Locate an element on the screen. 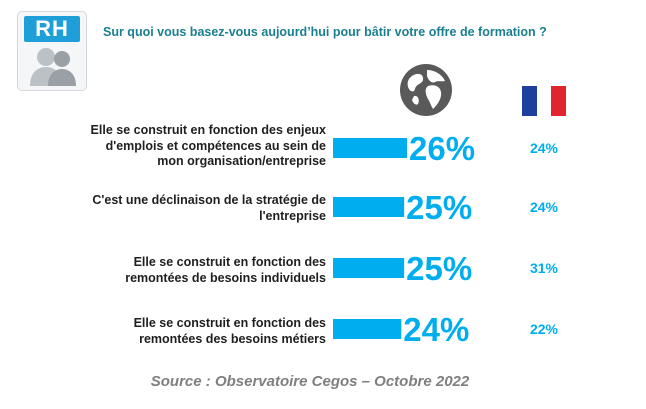  world-value-label: 24% is located at coordinates (436, 329).